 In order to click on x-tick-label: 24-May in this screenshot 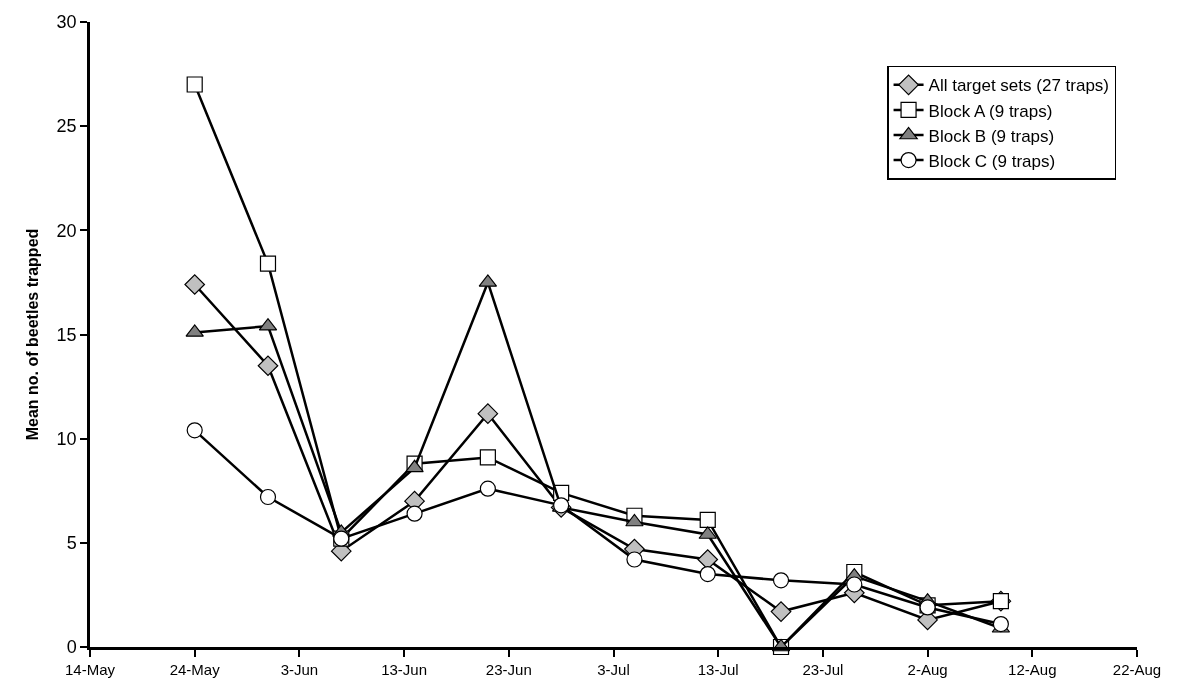, I will do `click(195, 669)`.